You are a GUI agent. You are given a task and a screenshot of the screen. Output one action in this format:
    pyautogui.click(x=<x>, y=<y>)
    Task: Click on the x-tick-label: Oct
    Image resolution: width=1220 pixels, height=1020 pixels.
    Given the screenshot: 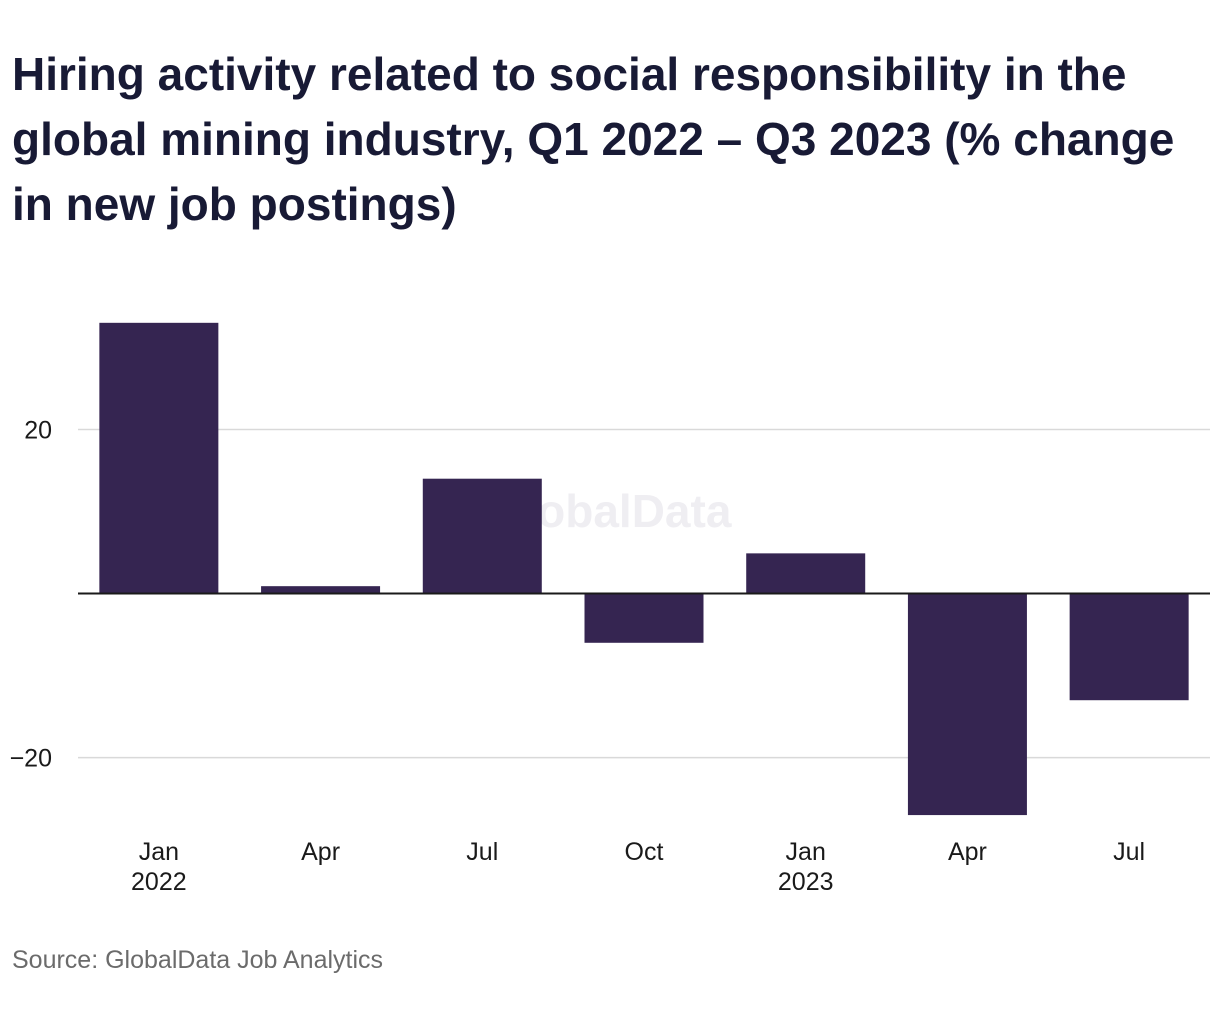 What is the action you would take?
    pyautogui.click(x=644, y=852)
    